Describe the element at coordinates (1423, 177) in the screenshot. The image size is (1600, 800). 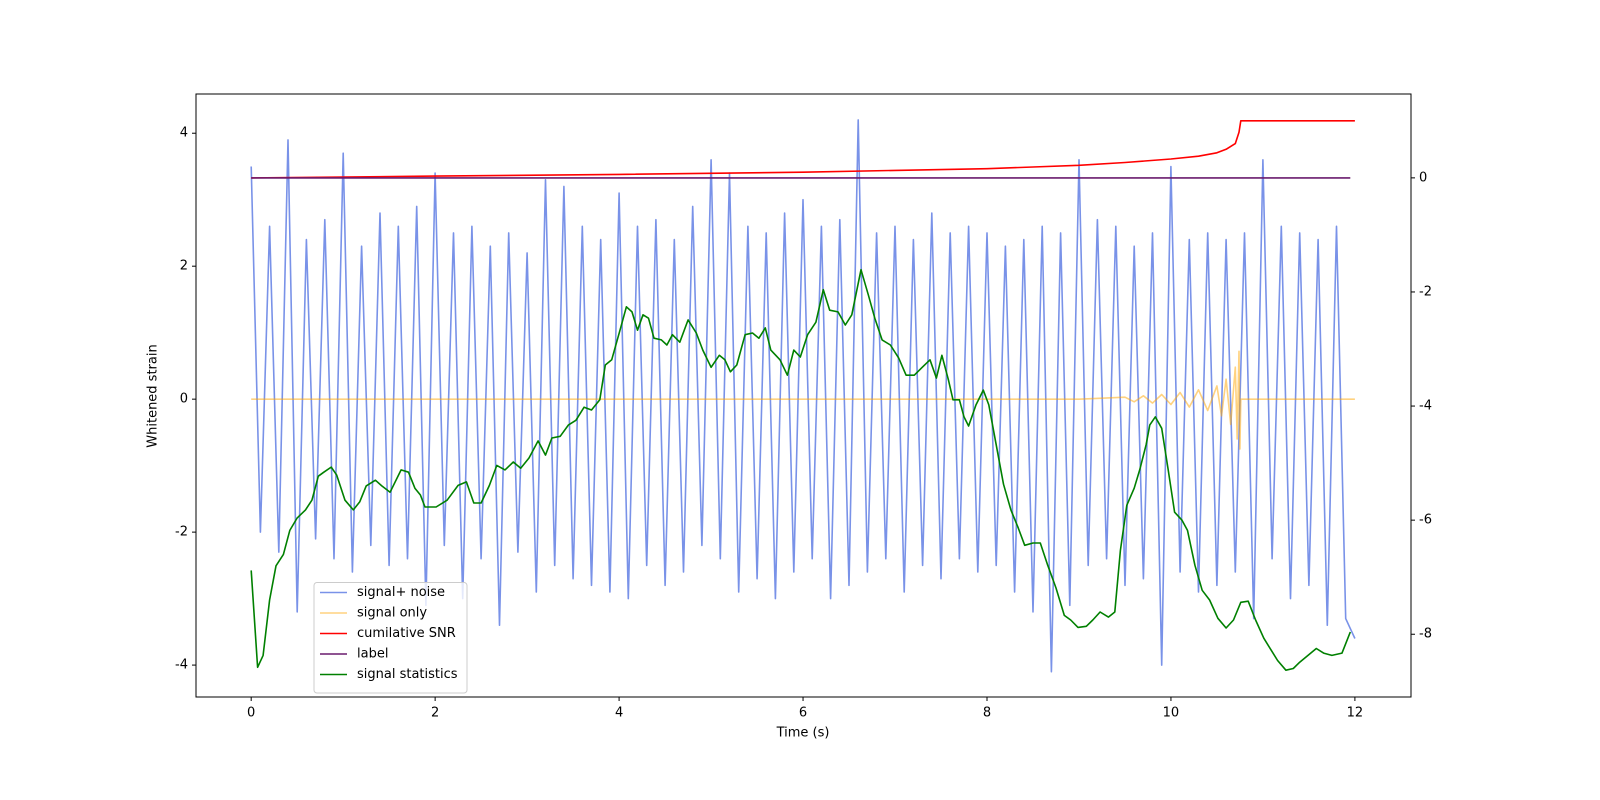
I see `y2-tick-label: 0` at that location.